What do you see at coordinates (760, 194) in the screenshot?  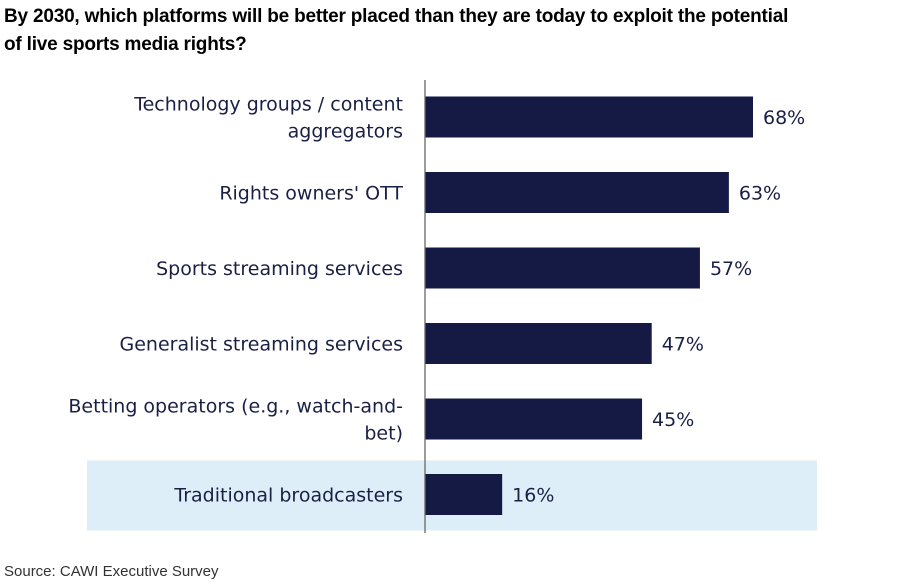 I see `data-label: 63%` at bounding box center [760, 194].